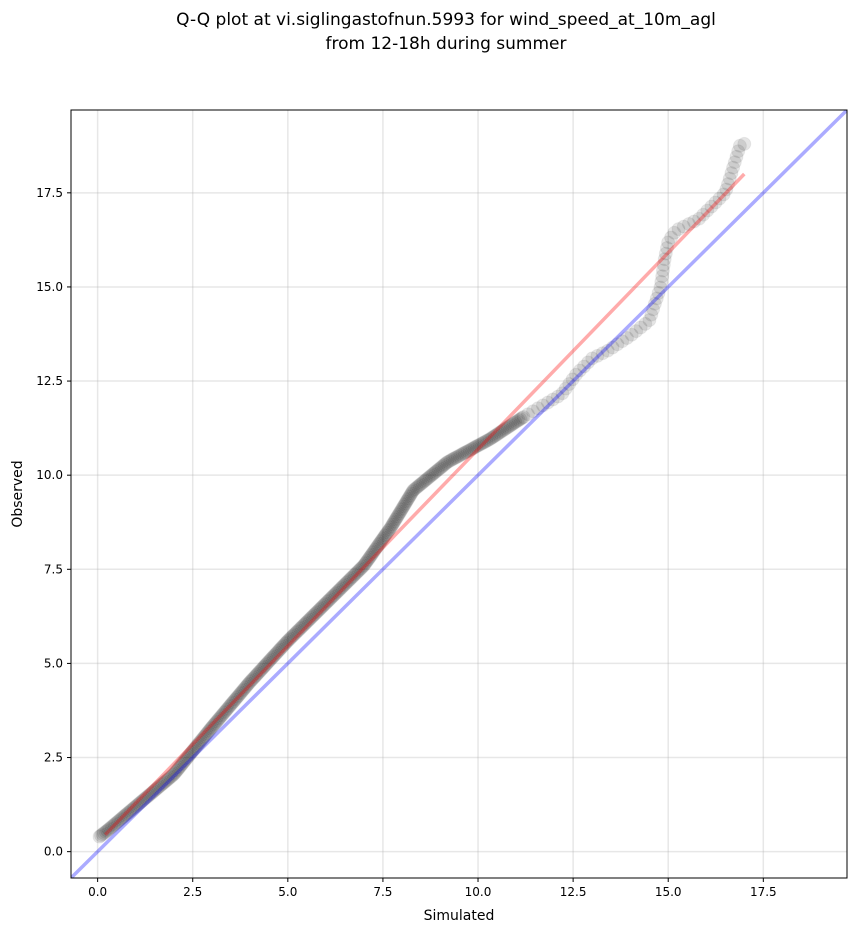 The image size is (856, 934). What do you see at coordinates (49, 475) in the screenshot?
I see `y-tick-label: 10.0` at bounding box center [49, 475].